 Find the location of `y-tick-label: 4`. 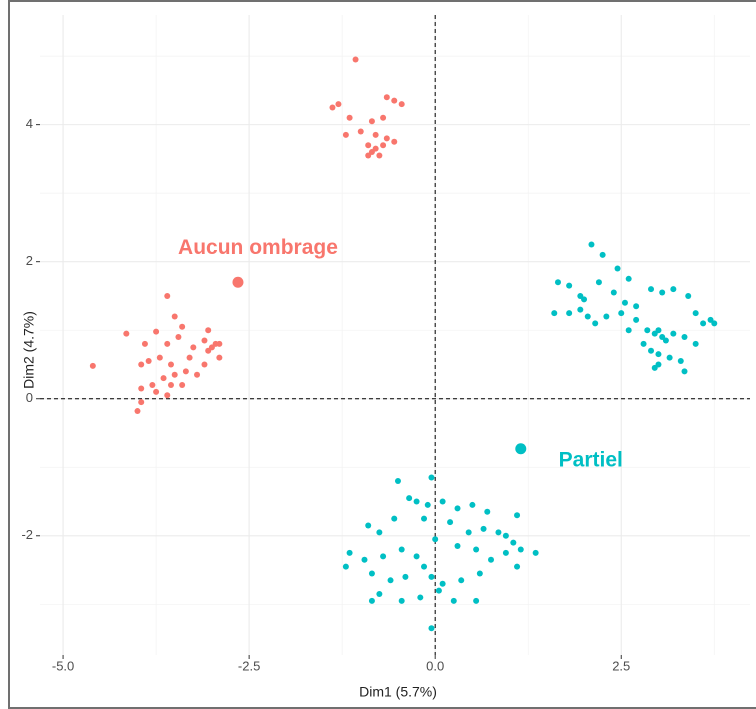

y-tick-label: 4 is located at coordinates (29, 123).